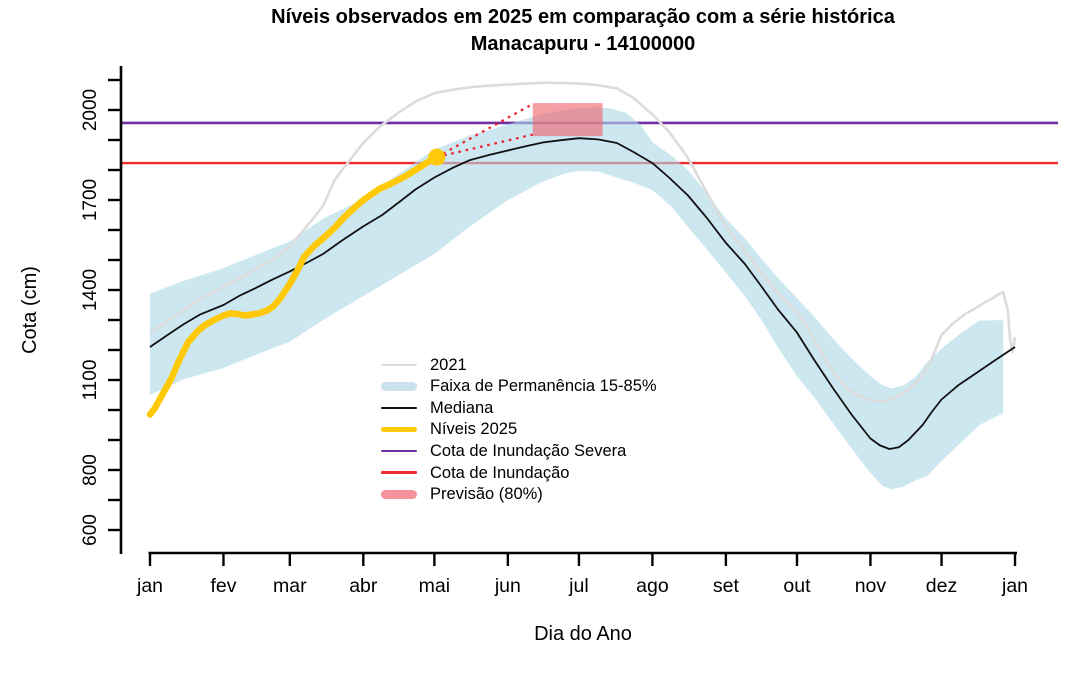 The height and width of the screenshot is (675, 1080). Describe the element at coordinates (90, 200) in the screenshot. I see `y-tick-label: 1700` at that location.